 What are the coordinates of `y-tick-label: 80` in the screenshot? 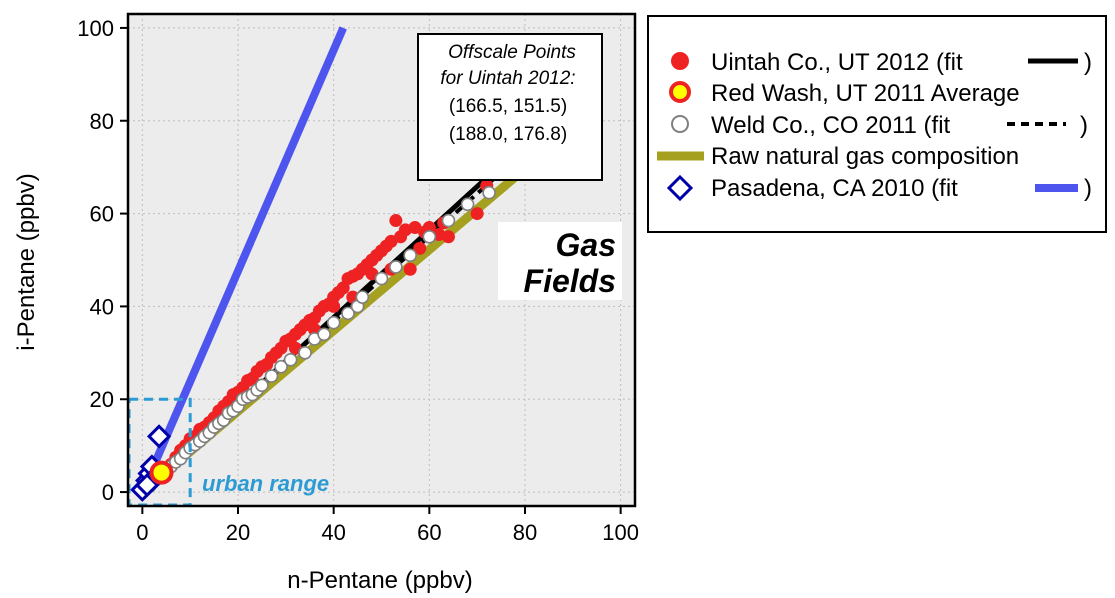 It's located at (102, 121).